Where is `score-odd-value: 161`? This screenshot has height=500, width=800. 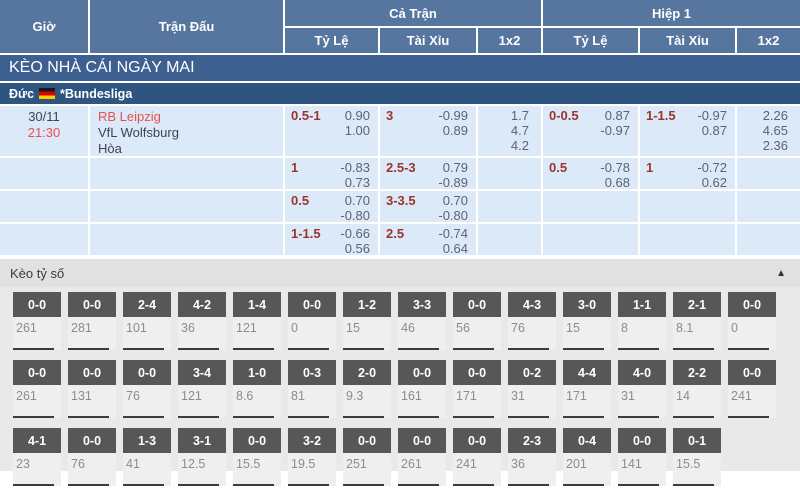 score-odd-value: 161 is located at coordinates (411, 396).